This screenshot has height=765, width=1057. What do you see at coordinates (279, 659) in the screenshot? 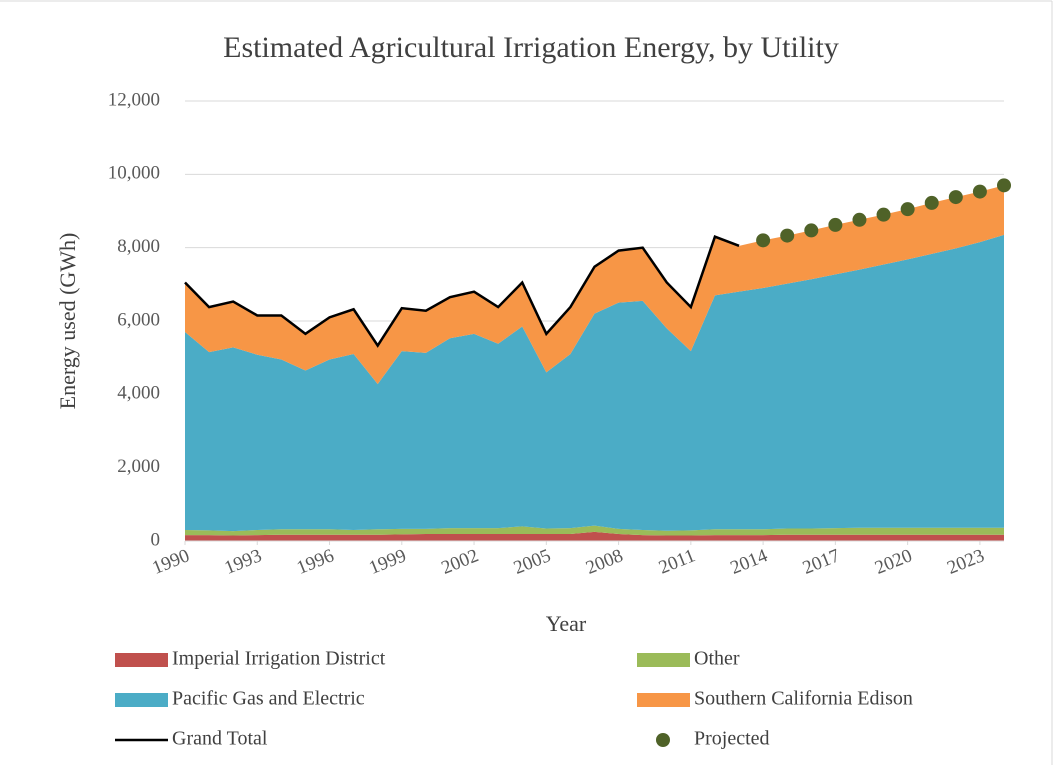
I see `legend-label: Imperial Irrigation District` at bounding box center [279, 659].